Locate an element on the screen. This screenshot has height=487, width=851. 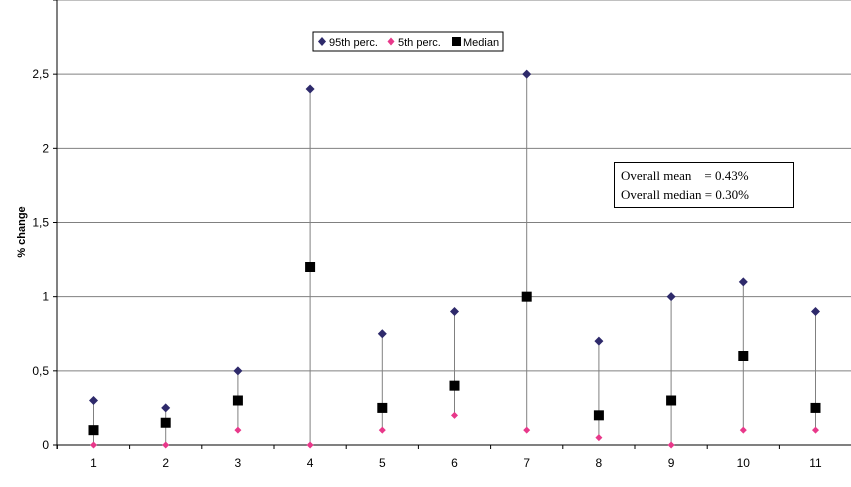
y-tick-labels: 0 0,5 1 1,5 2 2,5 is located at coordinates (40, 259).